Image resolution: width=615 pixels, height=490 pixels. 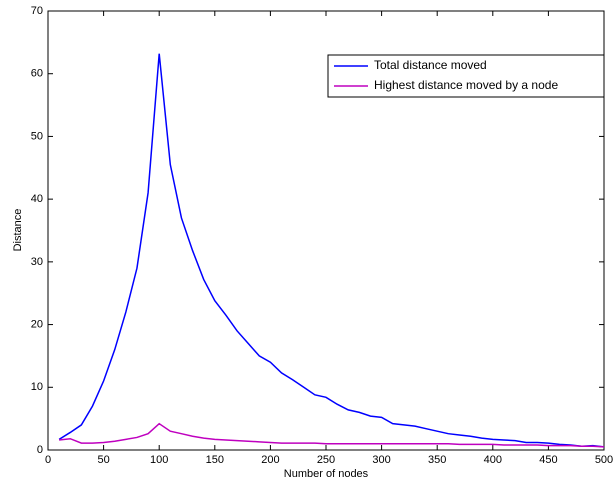 What do you see at coordinates (332, 435) in the screenshot?
I see `data-line` at bounding box center [332, 435].